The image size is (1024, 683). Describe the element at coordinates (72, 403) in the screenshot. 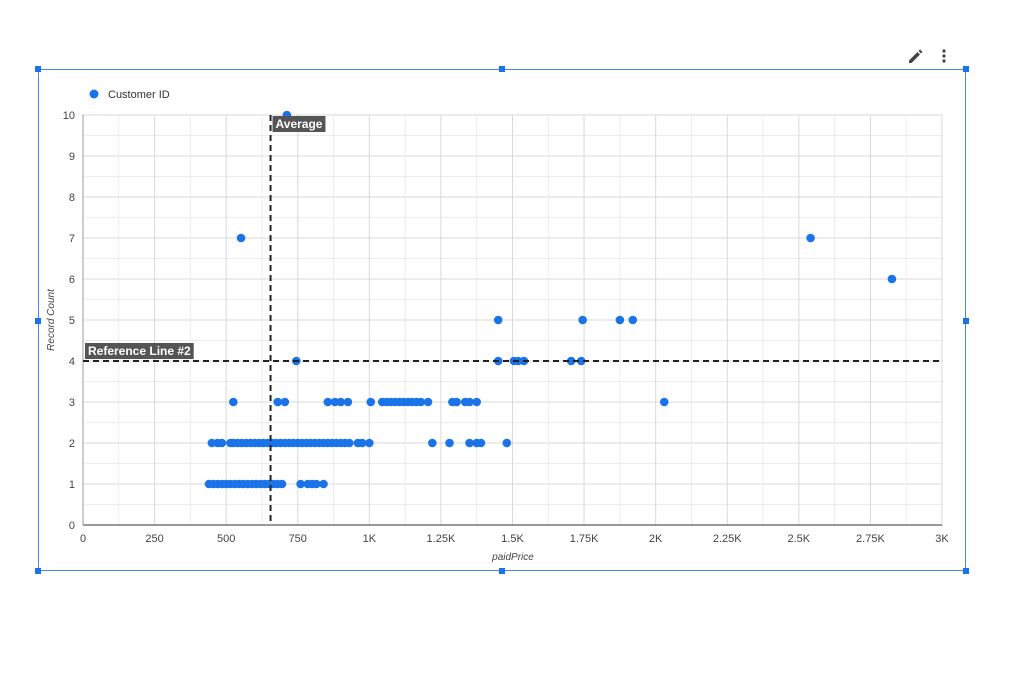

I see `y-tick-label: 3` at that location.